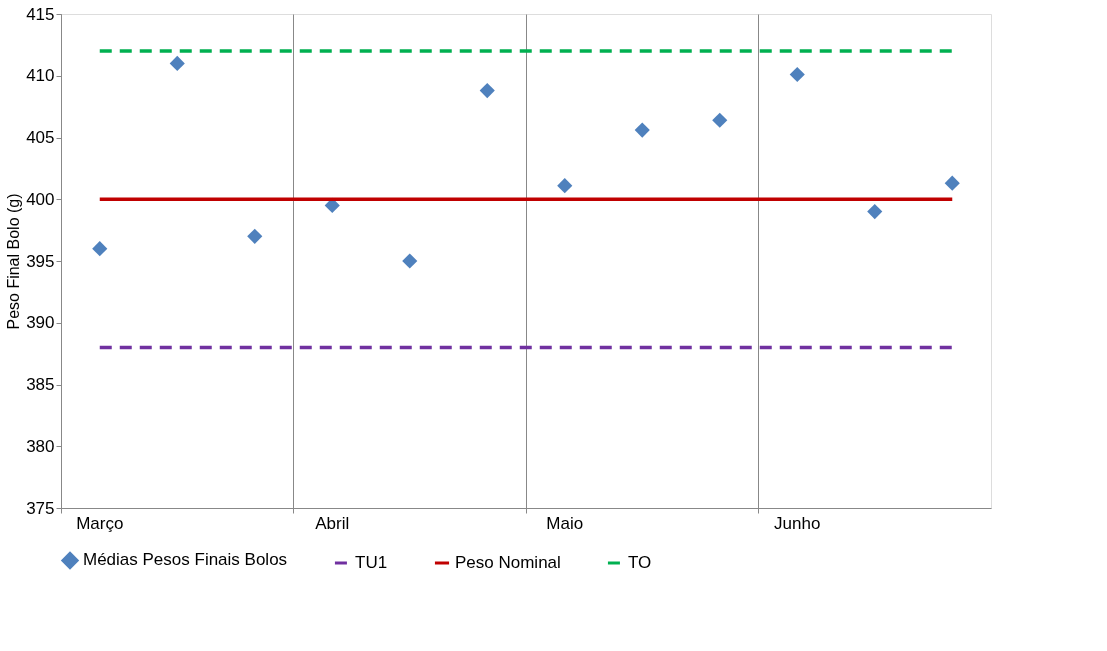 Image resolution: width=1107 pixels, height=651 pixels. What do you see at coordinates (14, 261) in the screenshot?
I see `y-axis-title: Peso Final Bolo (g)` at bounding box center [14, 261].